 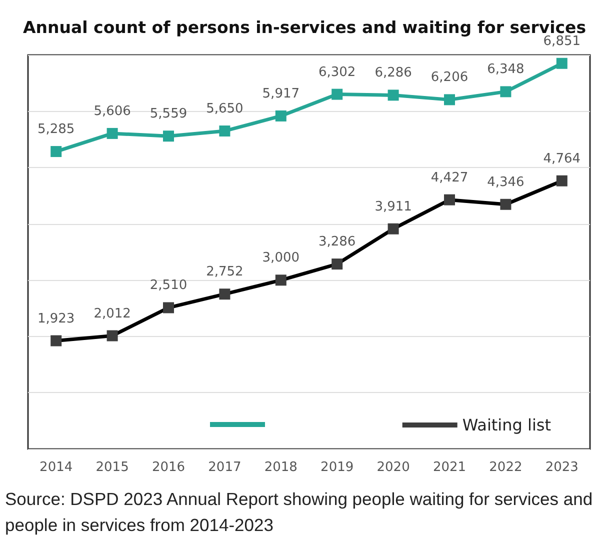 What do you see at coordinates (112, 467) in the screenshot?
I see `x-tick-label: 2015` at bounding box center [112, 467].